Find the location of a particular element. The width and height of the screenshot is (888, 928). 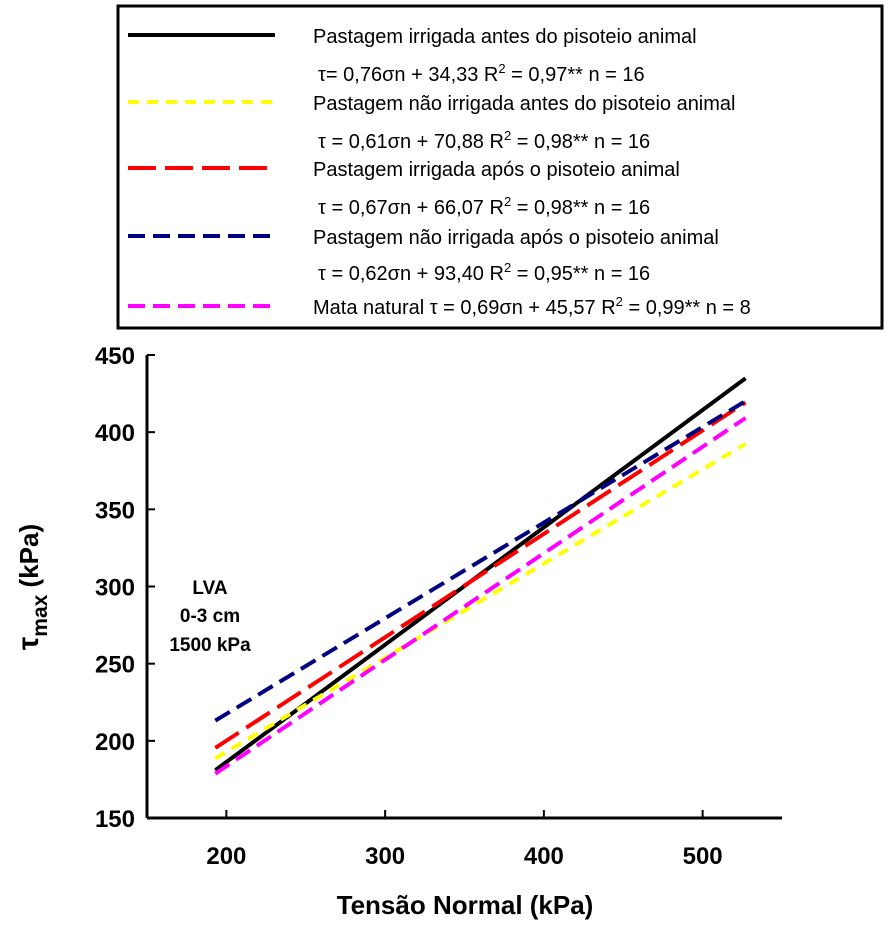

x-tick-label-1: 300 is located at coordinates (385, 856).